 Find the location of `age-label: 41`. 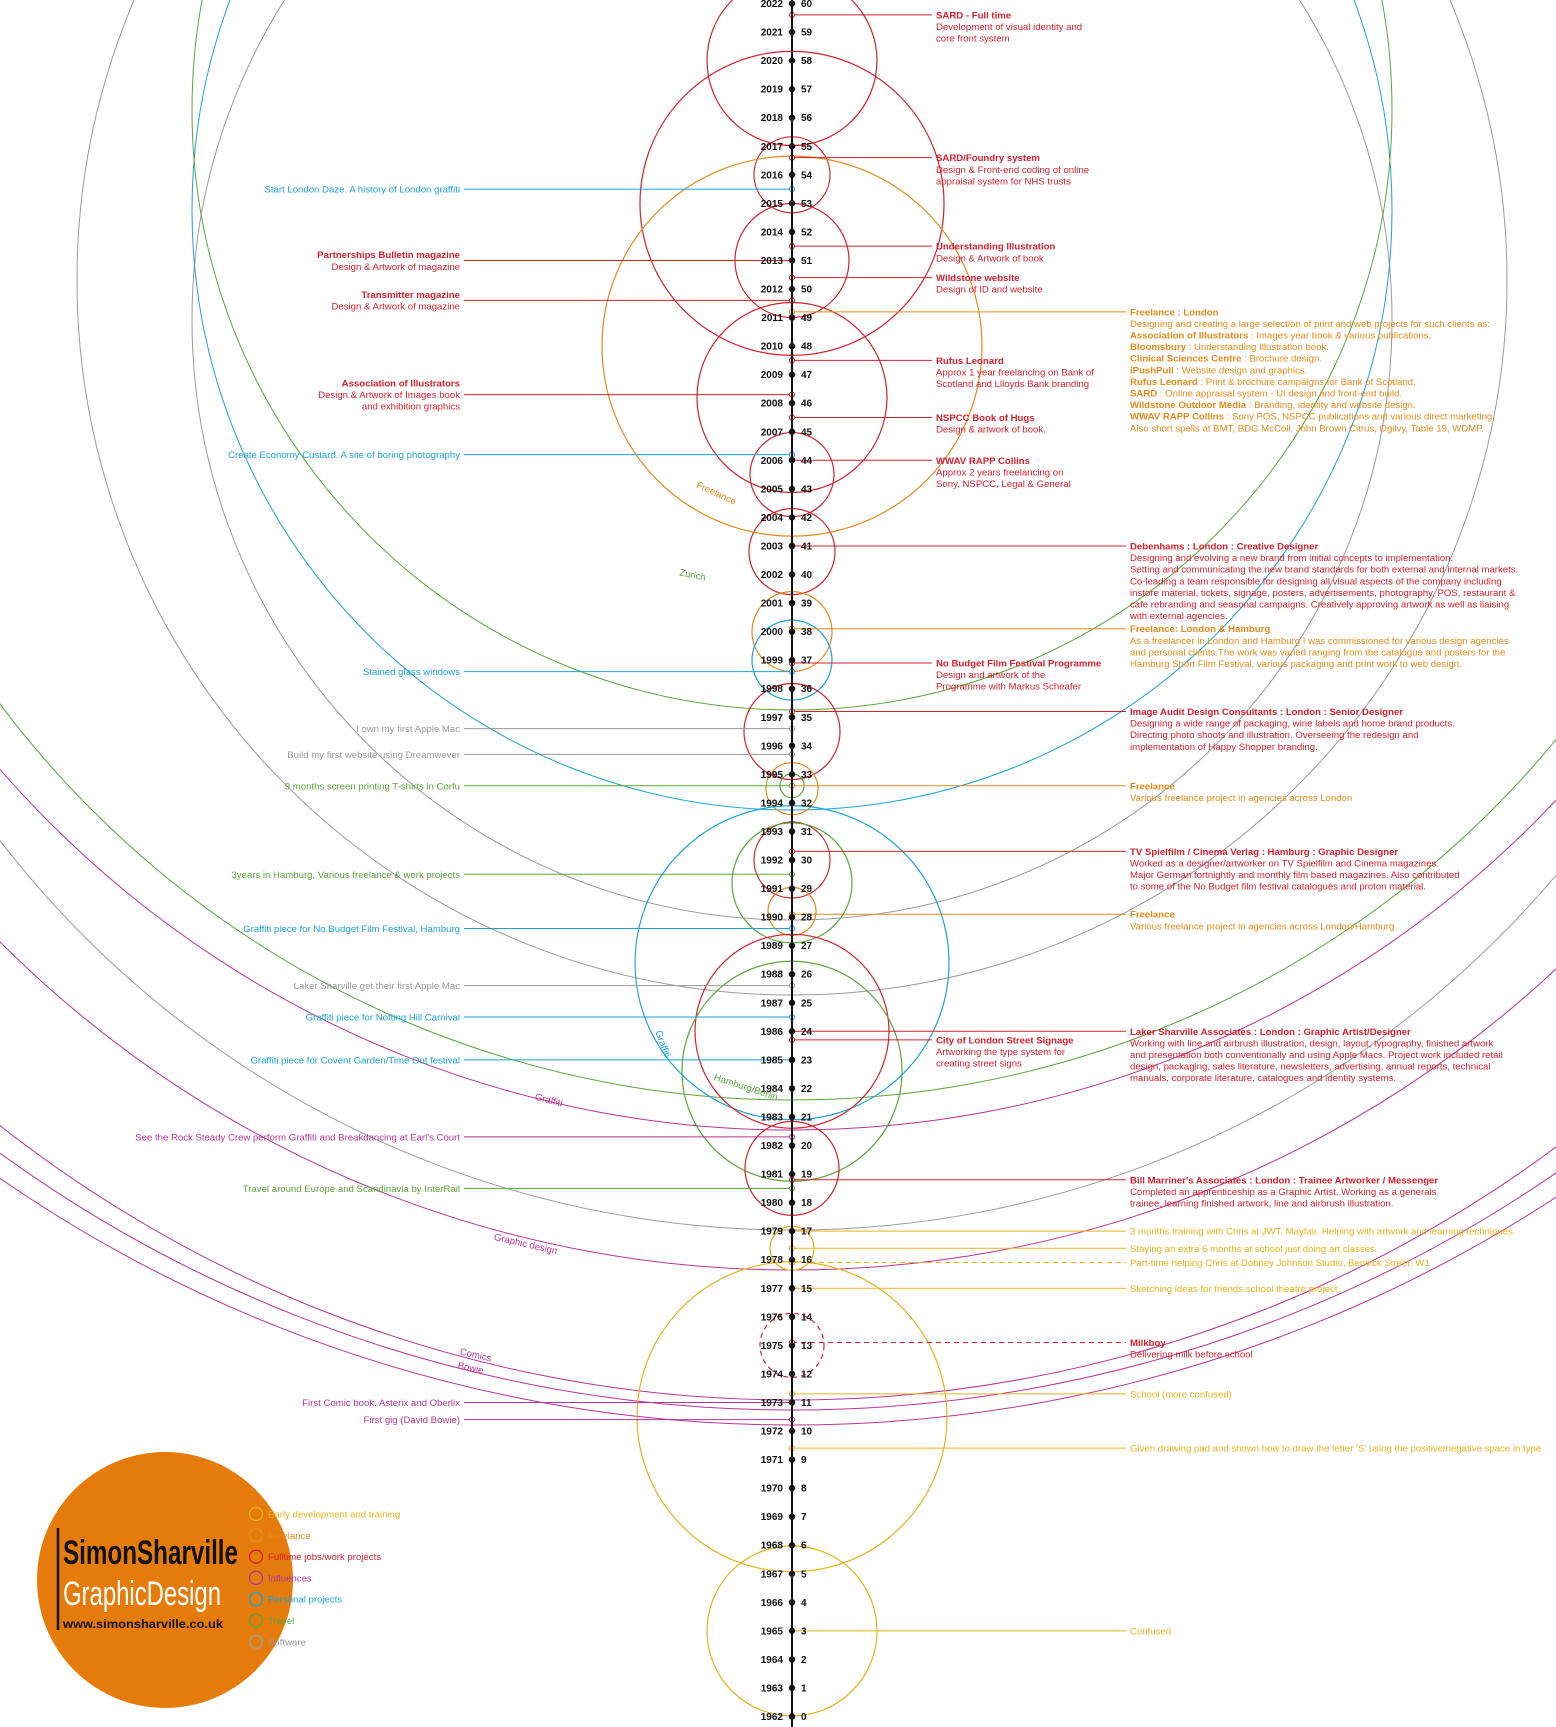

age-label: 41 is located at coordinates (807, 546).